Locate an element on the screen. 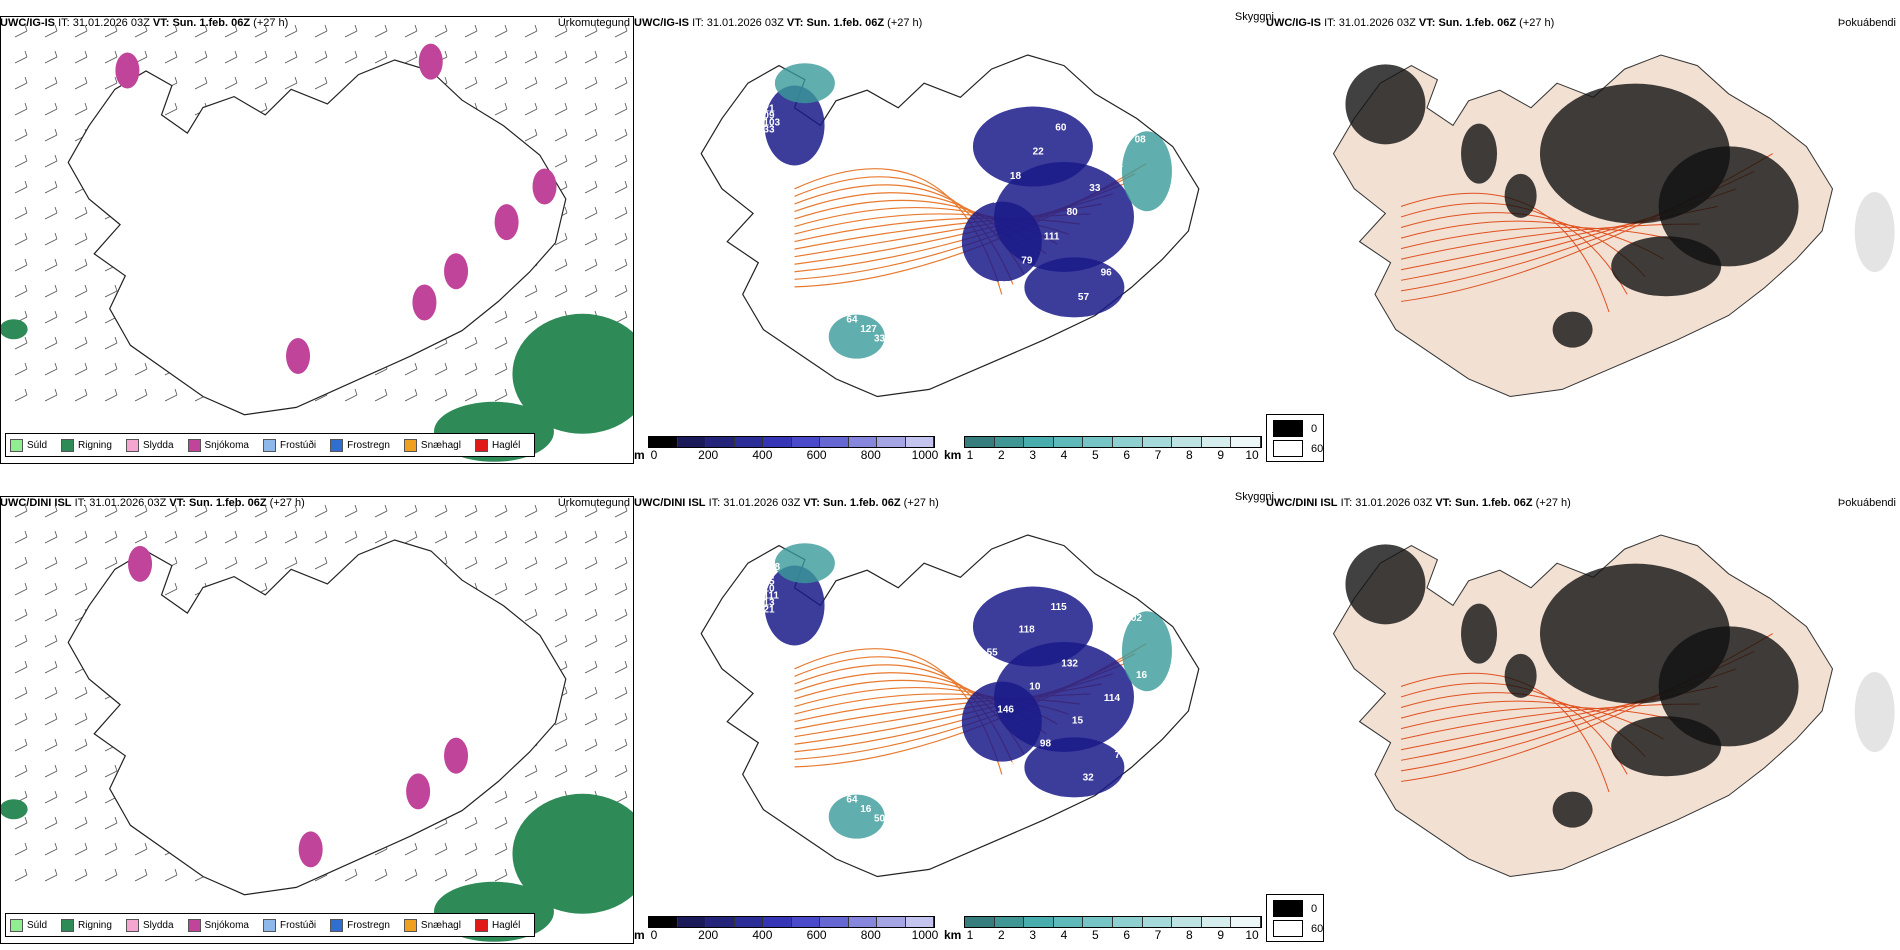  visibility-label: 113 is located at coordinates (984, 595).